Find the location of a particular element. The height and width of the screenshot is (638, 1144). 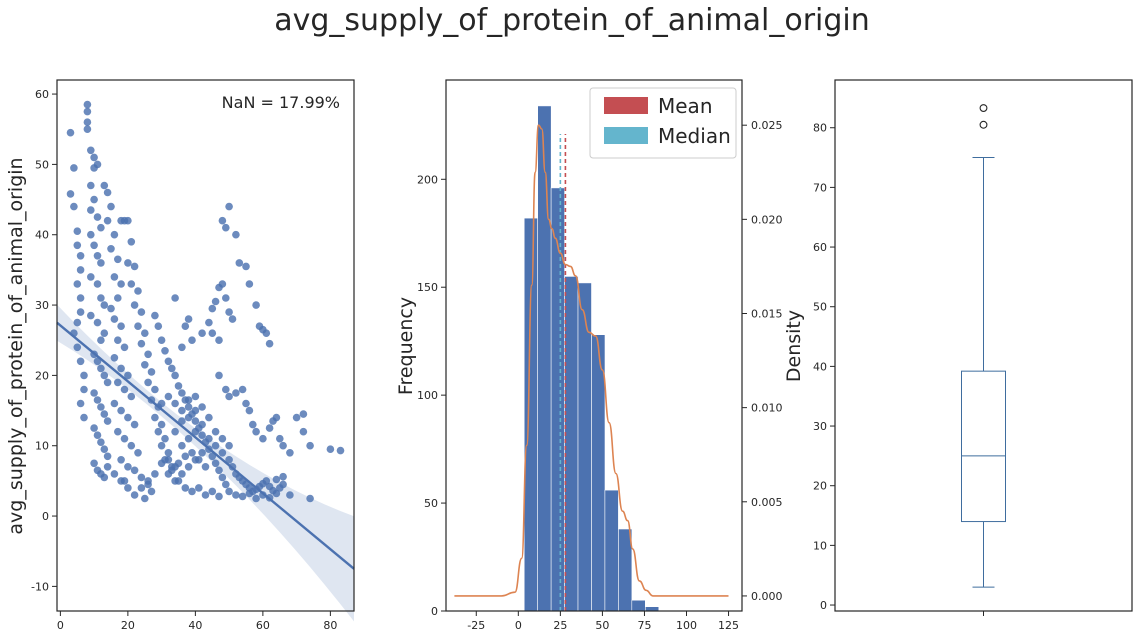

histogram-y-tick-label: 0 is located at coordinates (434, 611).